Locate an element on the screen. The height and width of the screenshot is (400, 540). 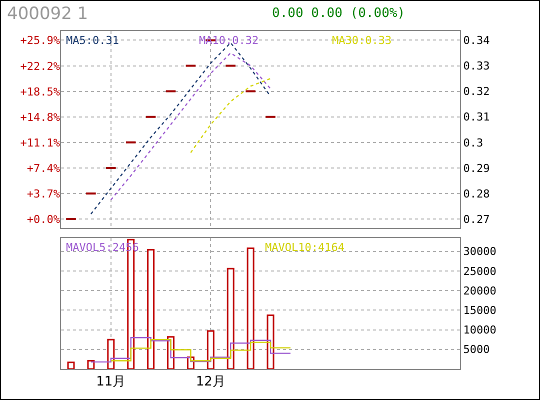
text: MA30:0.33 is located at coordinates (362, 40).